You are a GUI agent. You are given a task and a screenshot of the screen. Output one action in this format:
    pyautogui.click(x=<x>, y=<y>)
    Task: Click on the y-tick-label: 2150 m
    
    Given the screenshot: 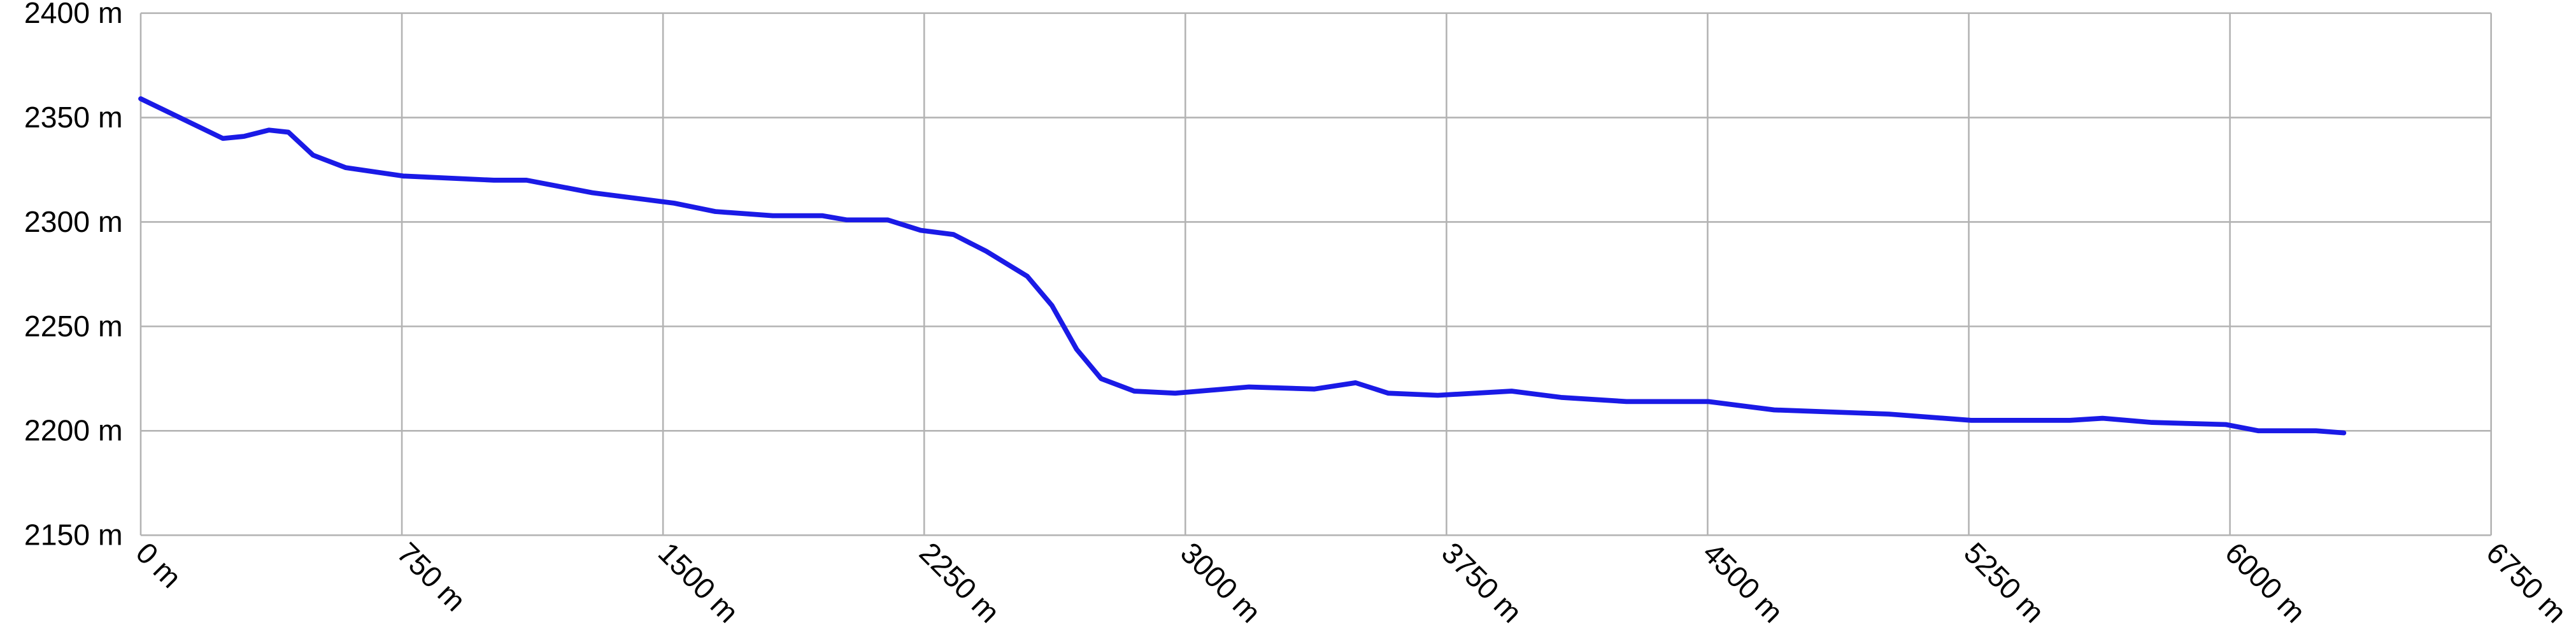 What is the action you would take?
    pyautogui.click(x=73, y=535)
    